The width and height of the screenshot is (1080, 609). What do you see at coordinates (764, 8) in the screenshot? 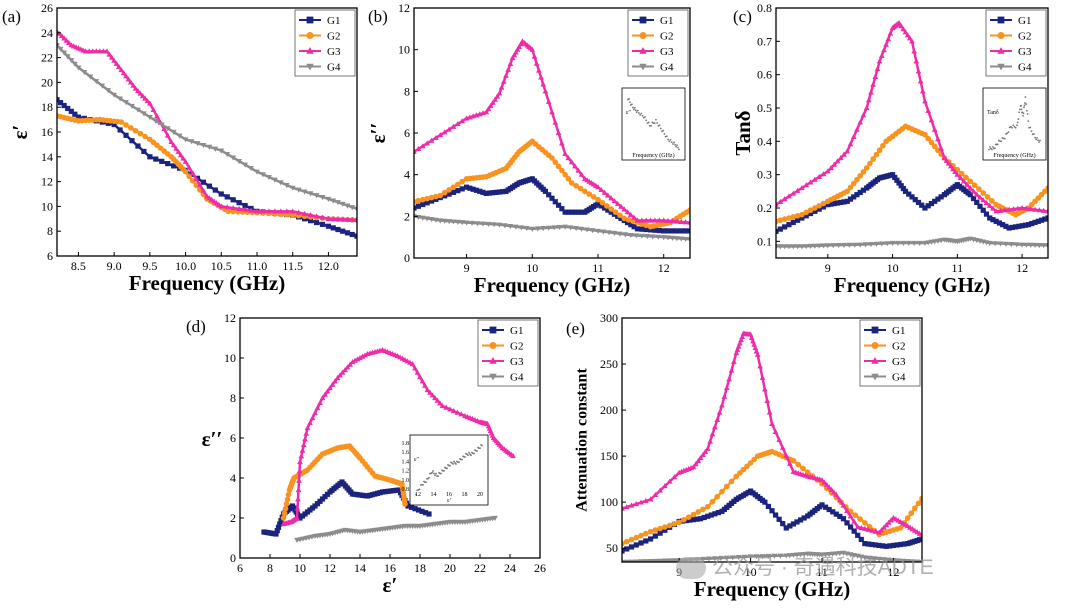
I see `y-tick-label: 0.8` at bounding box center [764, 8].